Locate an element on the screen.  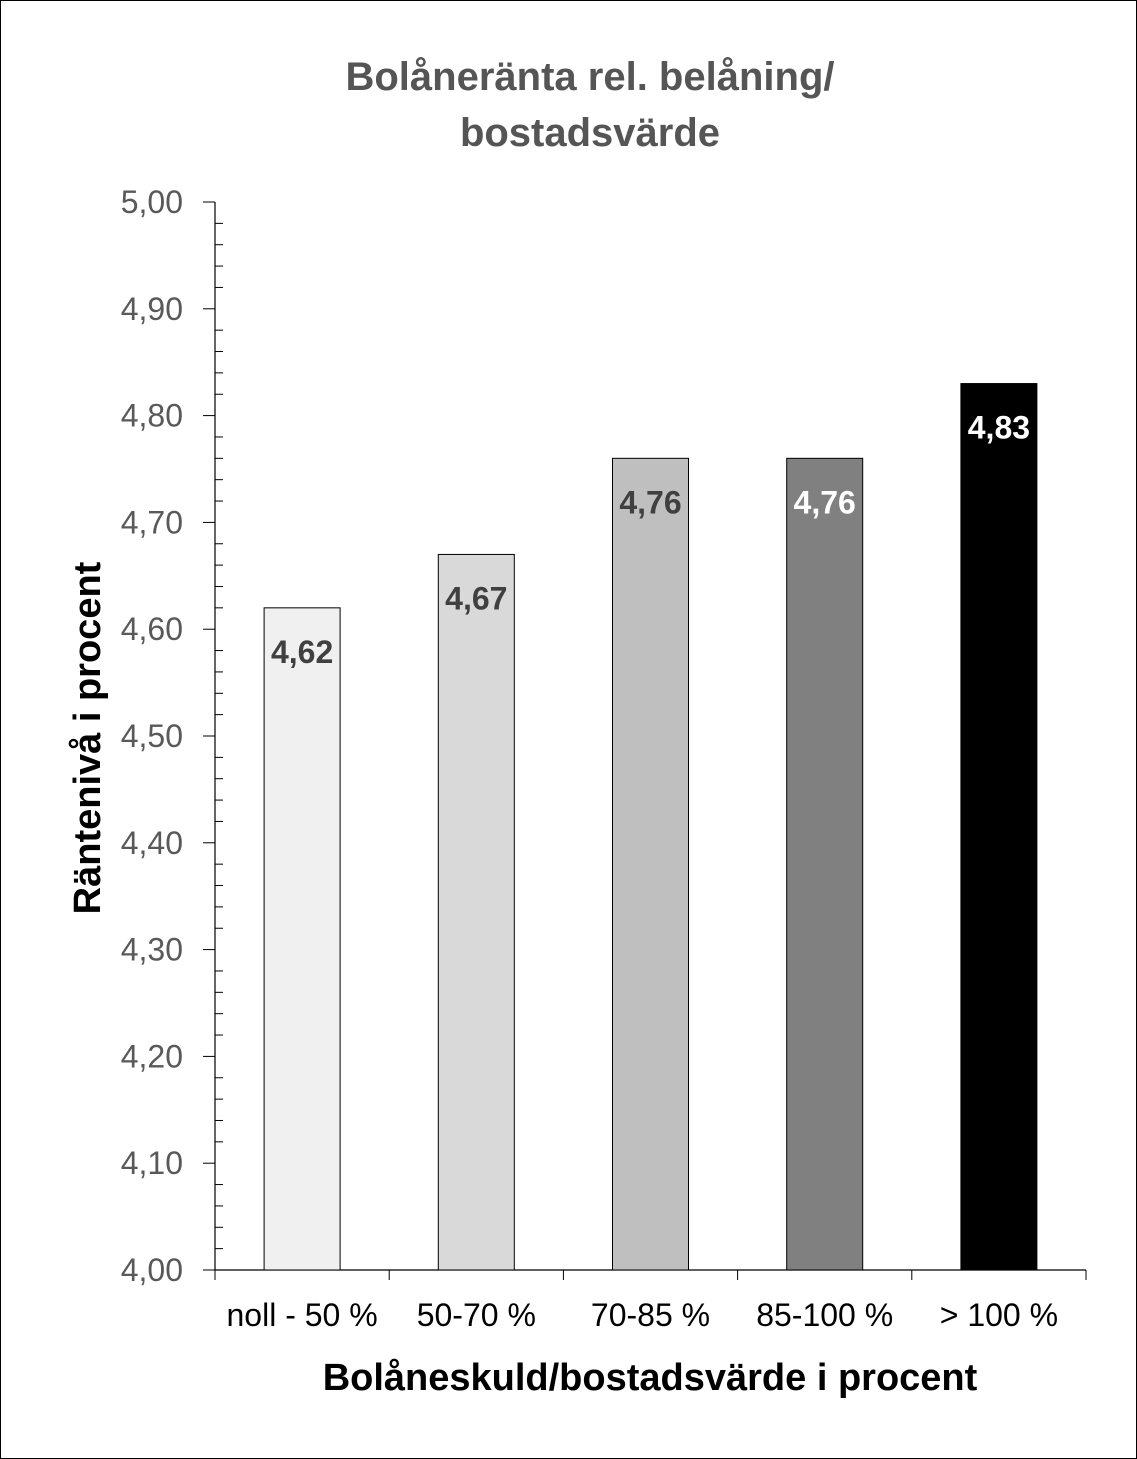
data-labels: 4,62 4,67 4,76 4,76 4,83 is located at coordinates (650, 540).